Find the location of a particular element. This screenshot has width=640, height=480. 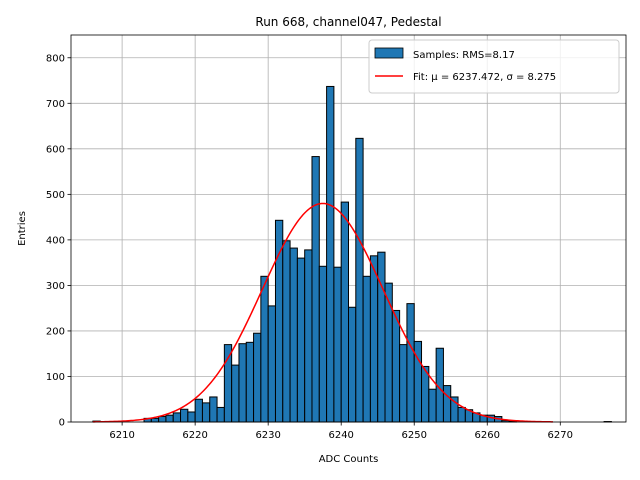

legend-swatch-samples is located at coordinates (389, 53).